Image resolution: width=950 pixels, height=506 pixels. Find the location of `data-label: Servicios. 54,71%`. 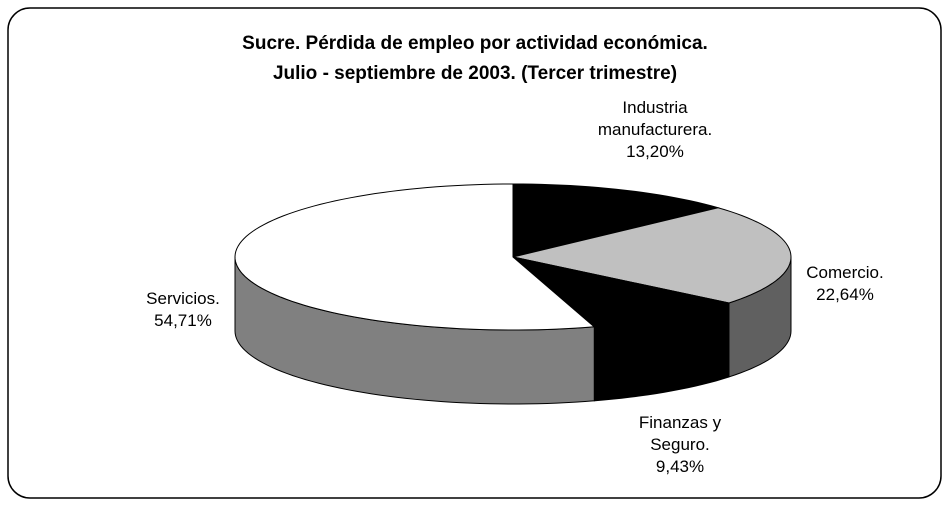

data-label: Servicios. 54,71% is located at coordinates (183, 310).